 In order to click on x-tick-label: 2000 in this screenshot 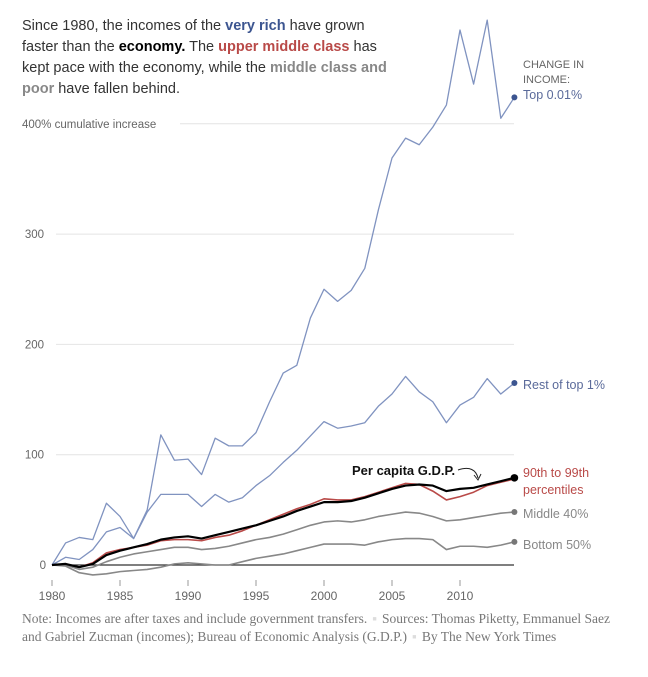, I will do `click(324, 596)`.